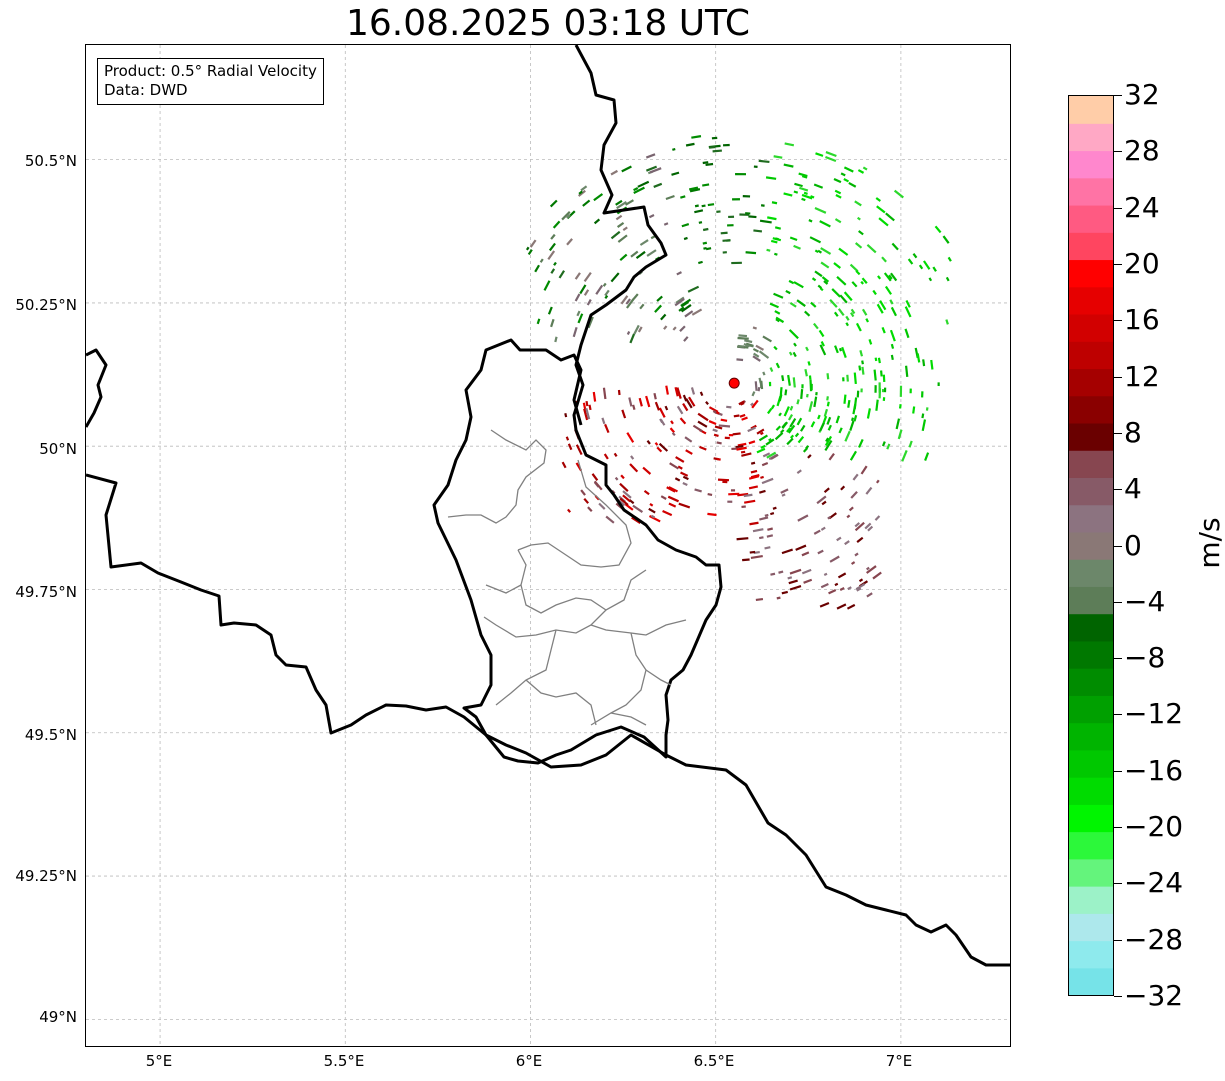 The height and width of the screenshot is (1081, 1225). I want to click on y-tick-label: 50.25°N, so click(46, 305).